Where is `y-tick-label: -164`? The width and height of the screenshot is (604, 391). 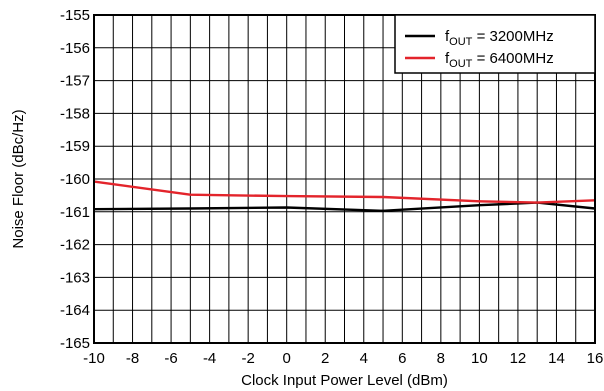 y-tick-label: -164 is located at coordinates (75, 310).